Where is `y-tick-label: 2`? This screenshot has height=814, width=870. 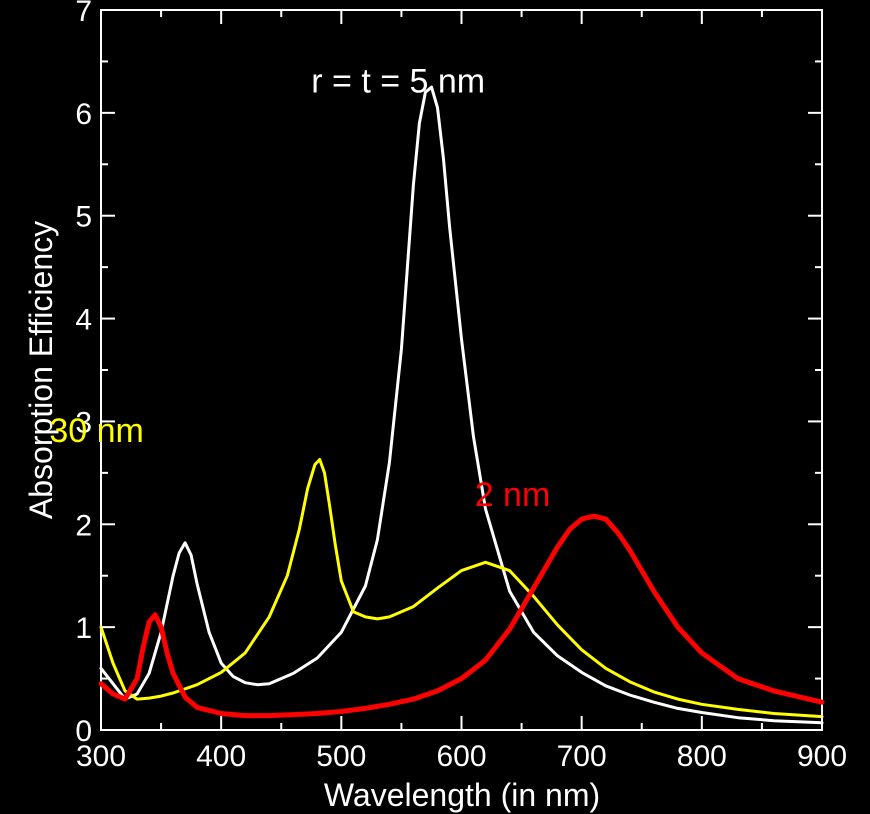 y-tick-label: 2 is located at coordinates (83, 525).